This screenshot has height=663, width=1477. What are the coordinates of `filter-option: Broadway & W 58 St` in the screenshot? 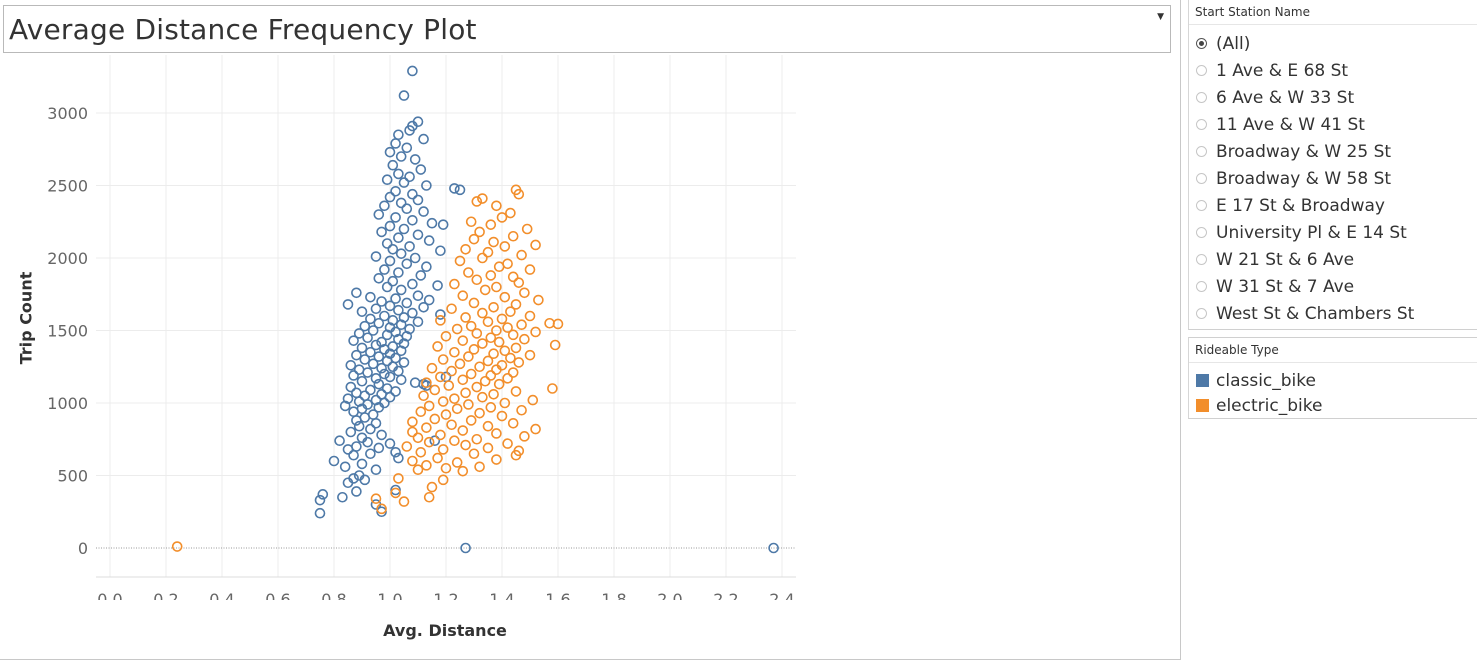 It's located at (1333, 178).